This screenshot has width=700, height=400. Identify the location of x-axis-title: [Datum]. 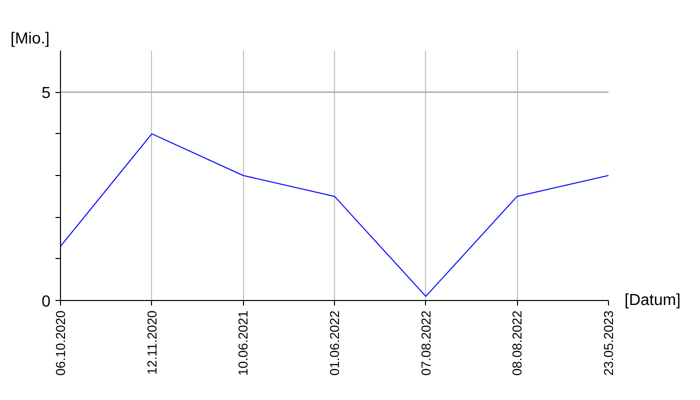
(652, 300).